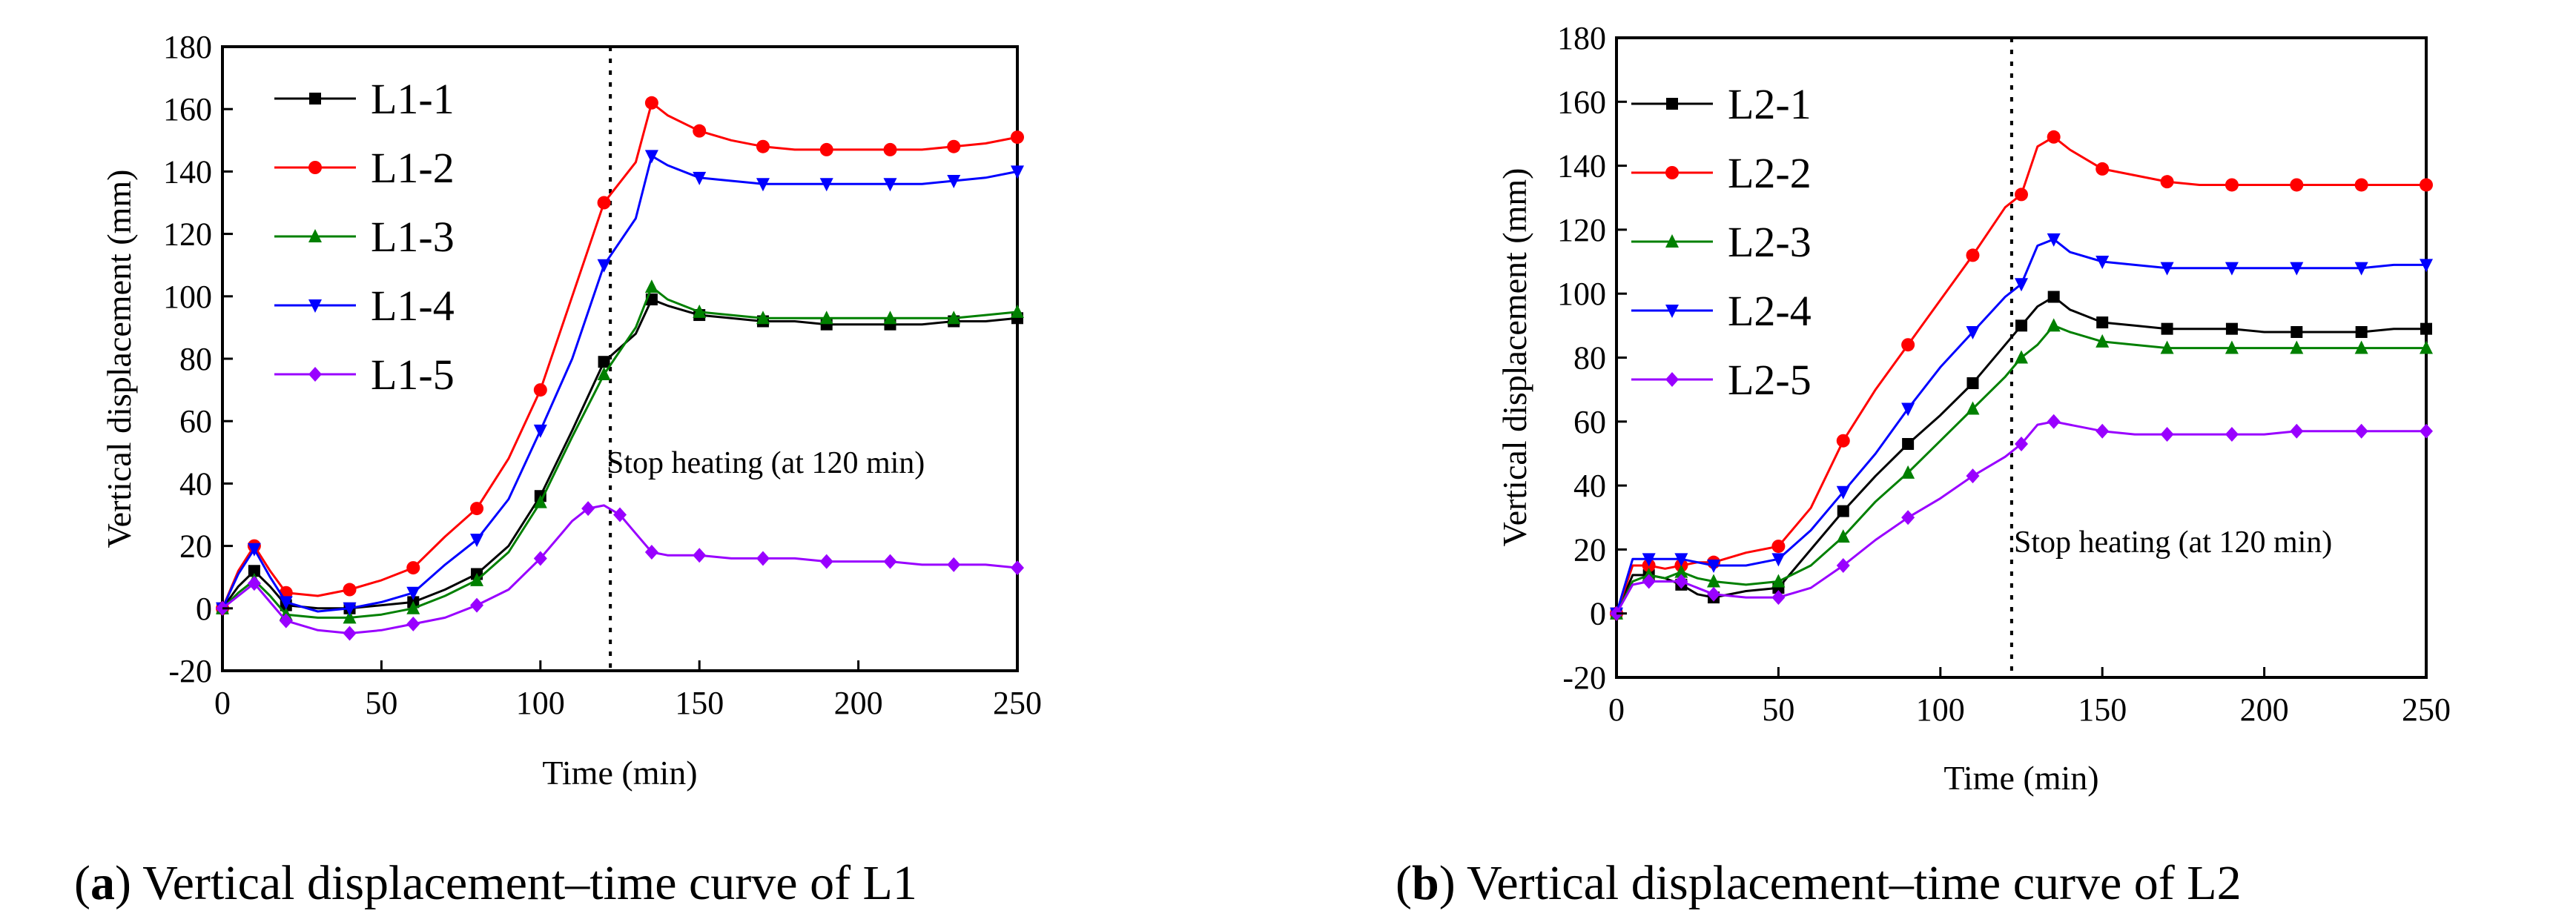  What do you see at coordinates (2020, 778) in the screenshot?
I see `x-axis-title: Time (min)` at bounding box center [2020, 778].